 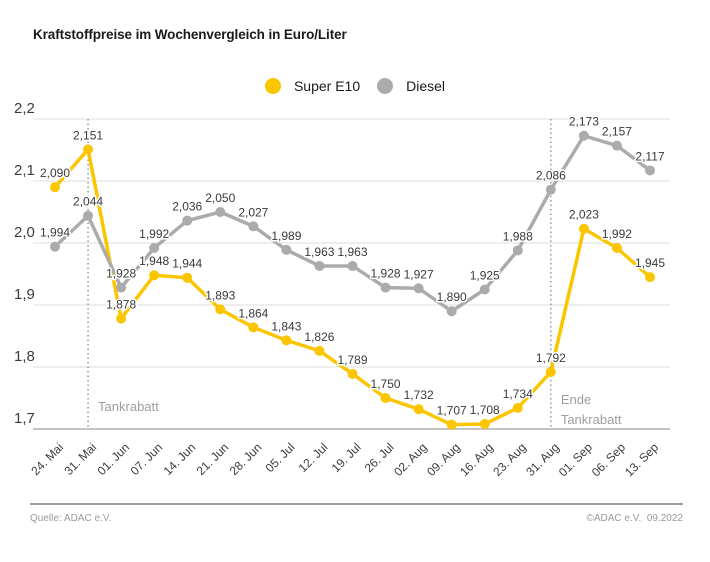 I want to click on value-label: 1,878, so click(x=121, y=305).